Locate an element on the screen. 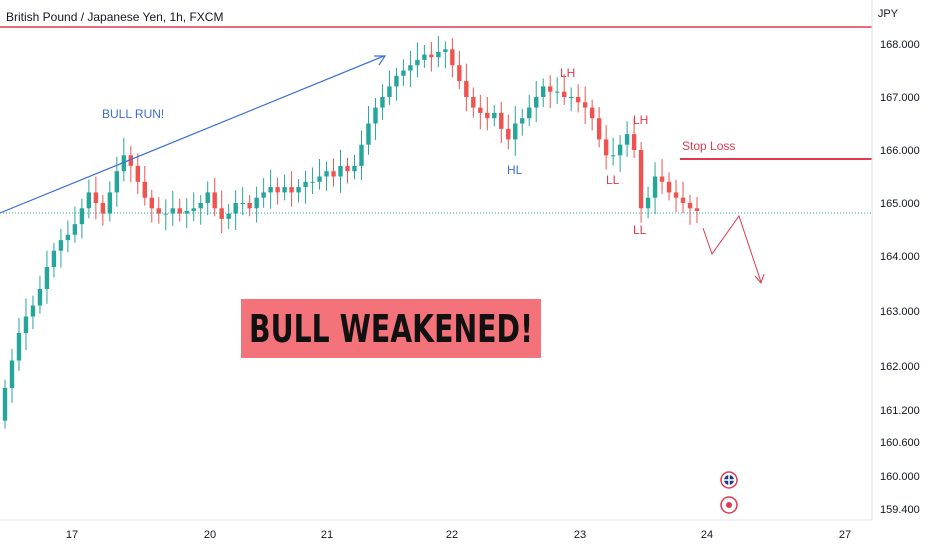 Image resolution: width=932 pixels, height=555 pixels. x-tick-label: 20 is located at coordinates (210, 535).